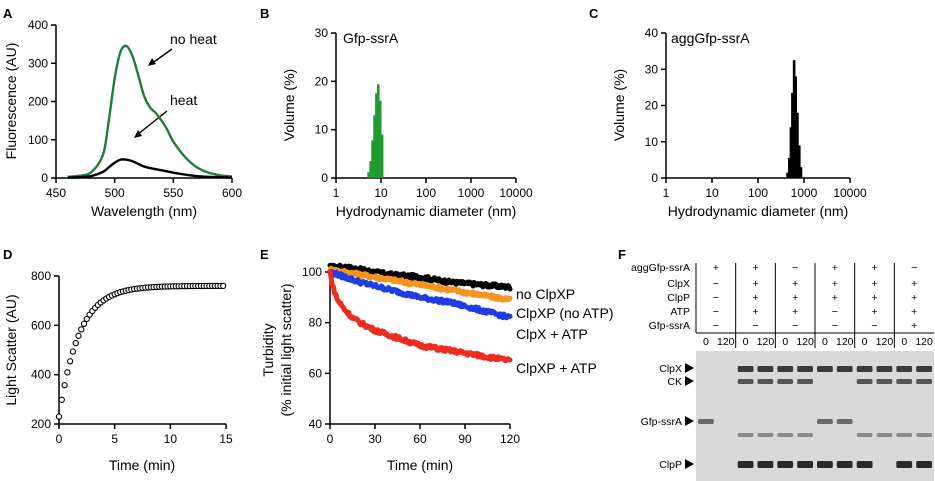  Describe the element at coordinates (286, 349) in the screenshot. I see `panel-e-ylabel-2: (% initial light scatter)` at that location.